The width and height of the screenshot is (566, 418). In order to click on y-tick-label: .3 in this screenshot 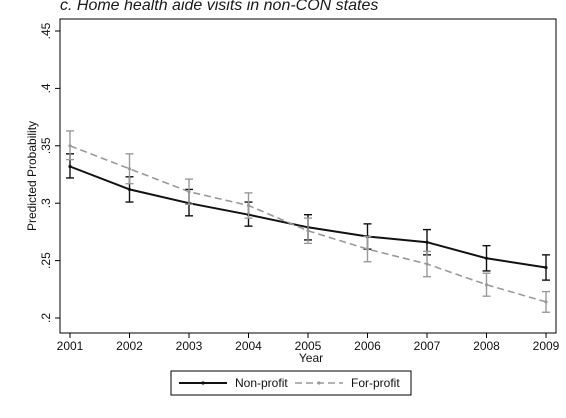, I will do `click(46, 203)`.